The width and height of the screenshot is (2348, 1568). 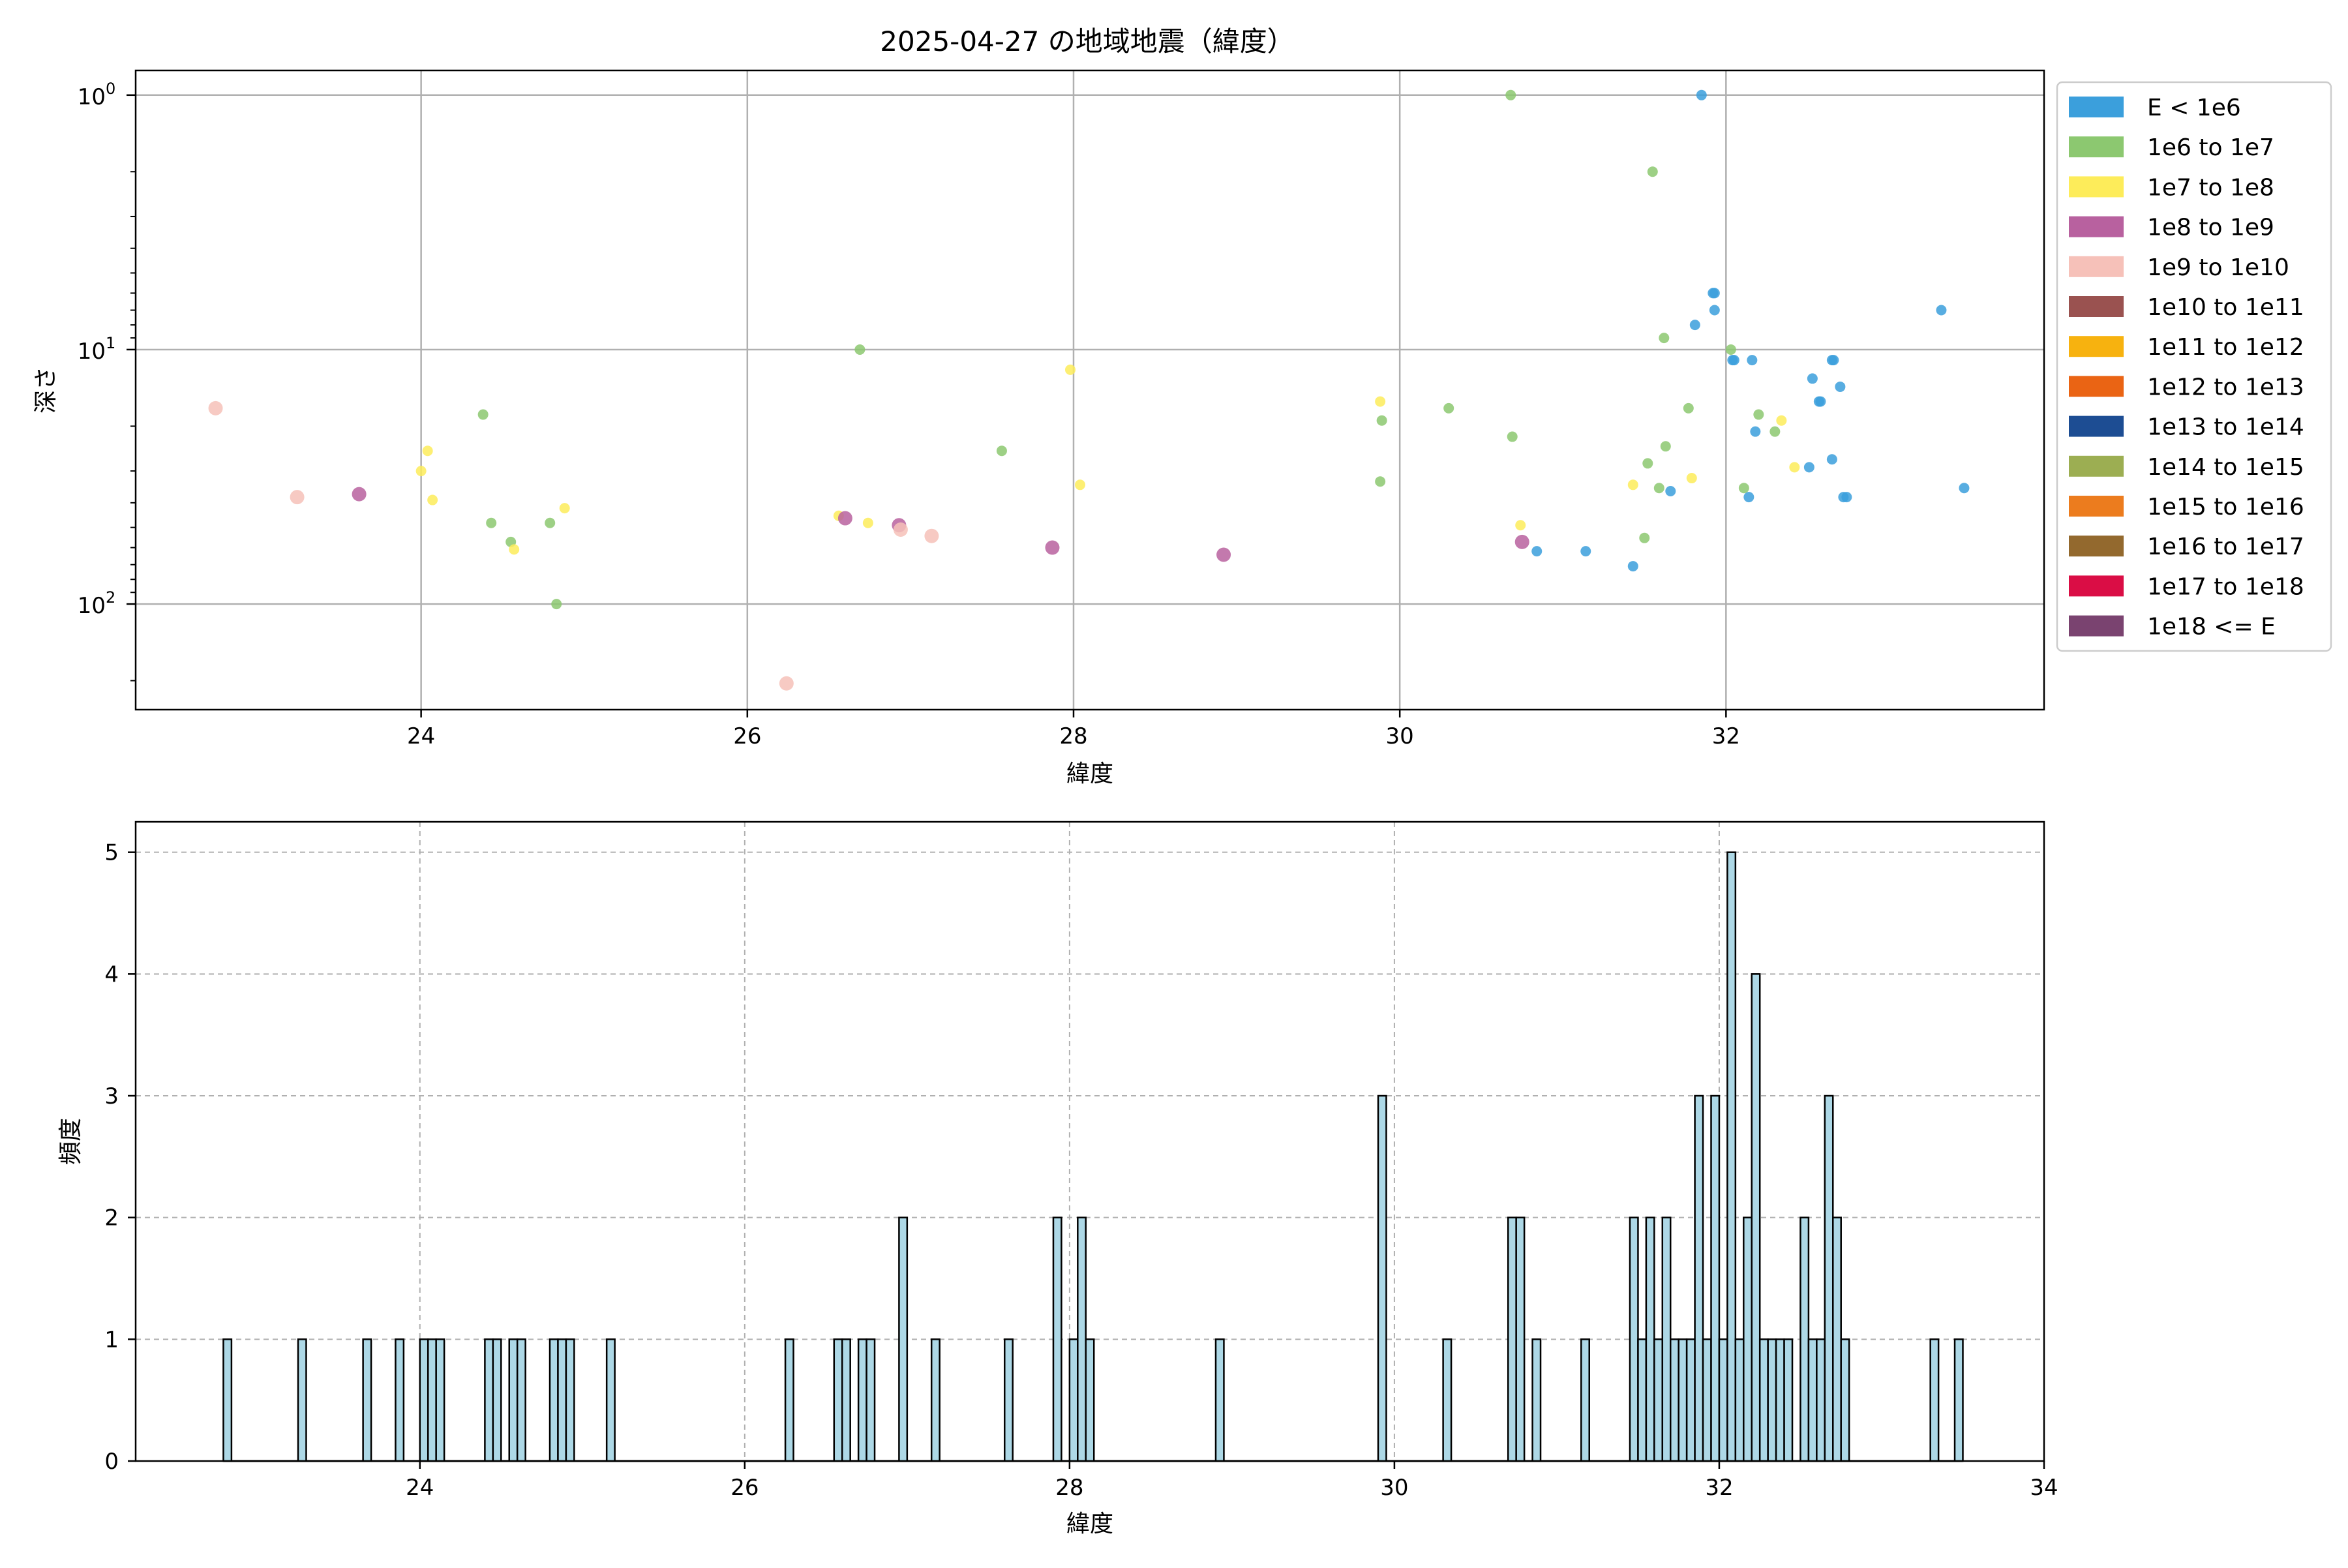 What do you see at coordinates (2226, 427) in the screenshot?
I see `legend-label: 1e13 to 1e14` at bounding box center [2226, 427].